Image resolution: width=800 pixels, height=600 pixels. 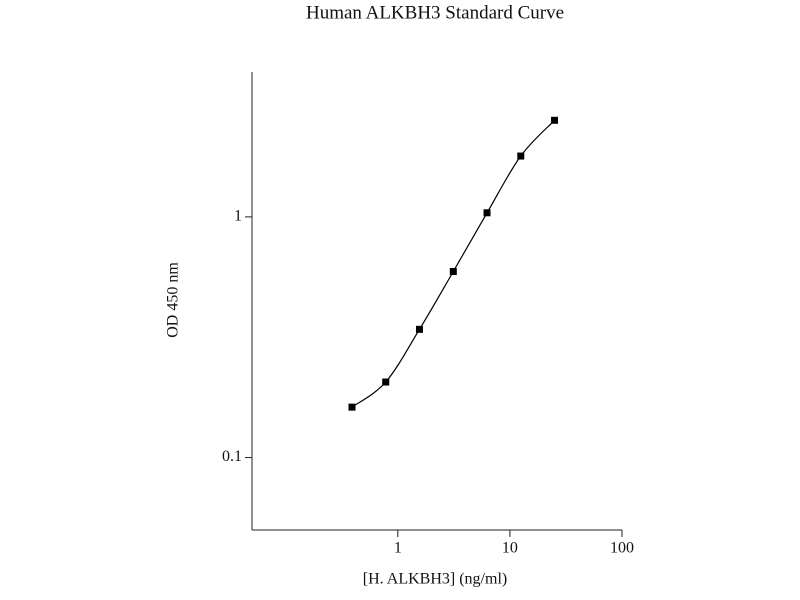 I want to click on chart-title: Human ALKBH3 Standard Curve, so click(x=435, y=12).